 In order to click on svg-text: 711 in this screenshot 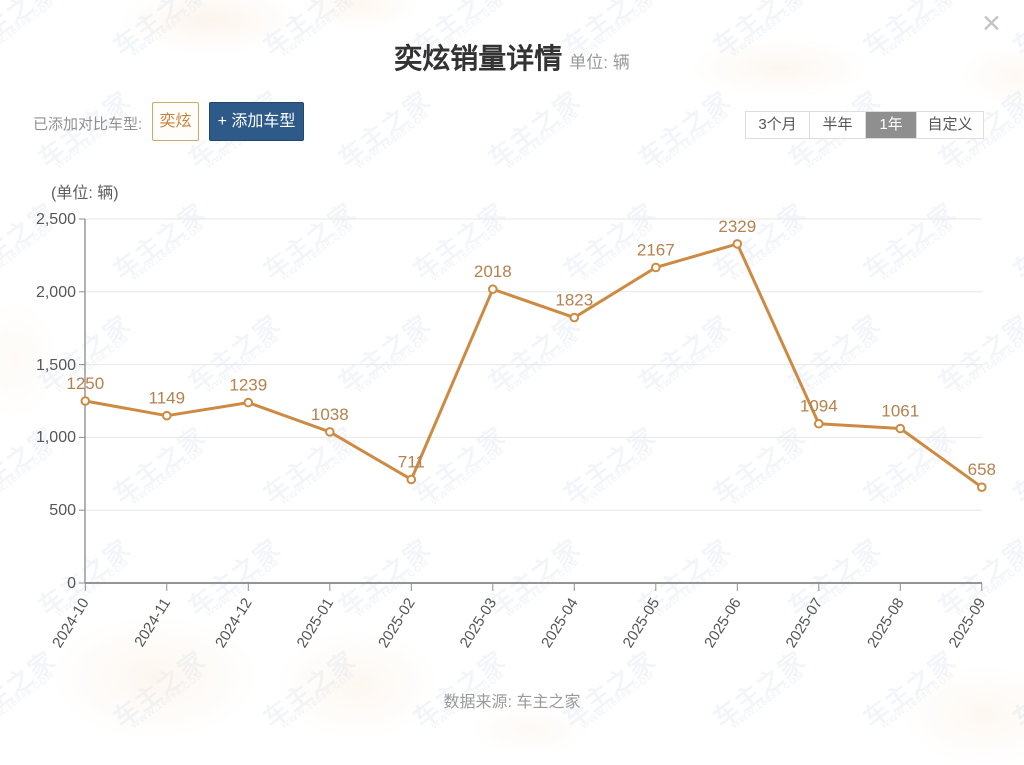, I will do `click(411, 461)`.